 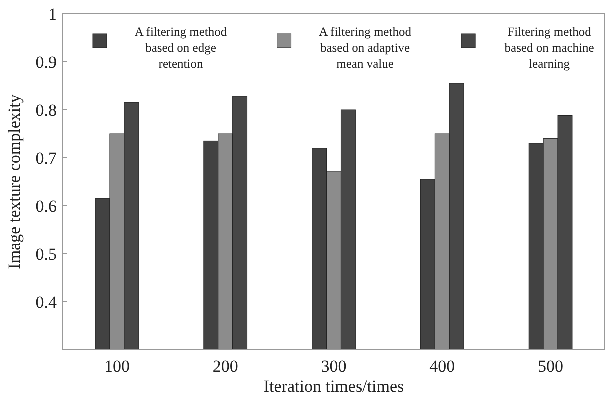 What do you see at coordinates (551, 366) in the screenshot?
I see `x-tick-label: 500` at bounding box center [551, 366].